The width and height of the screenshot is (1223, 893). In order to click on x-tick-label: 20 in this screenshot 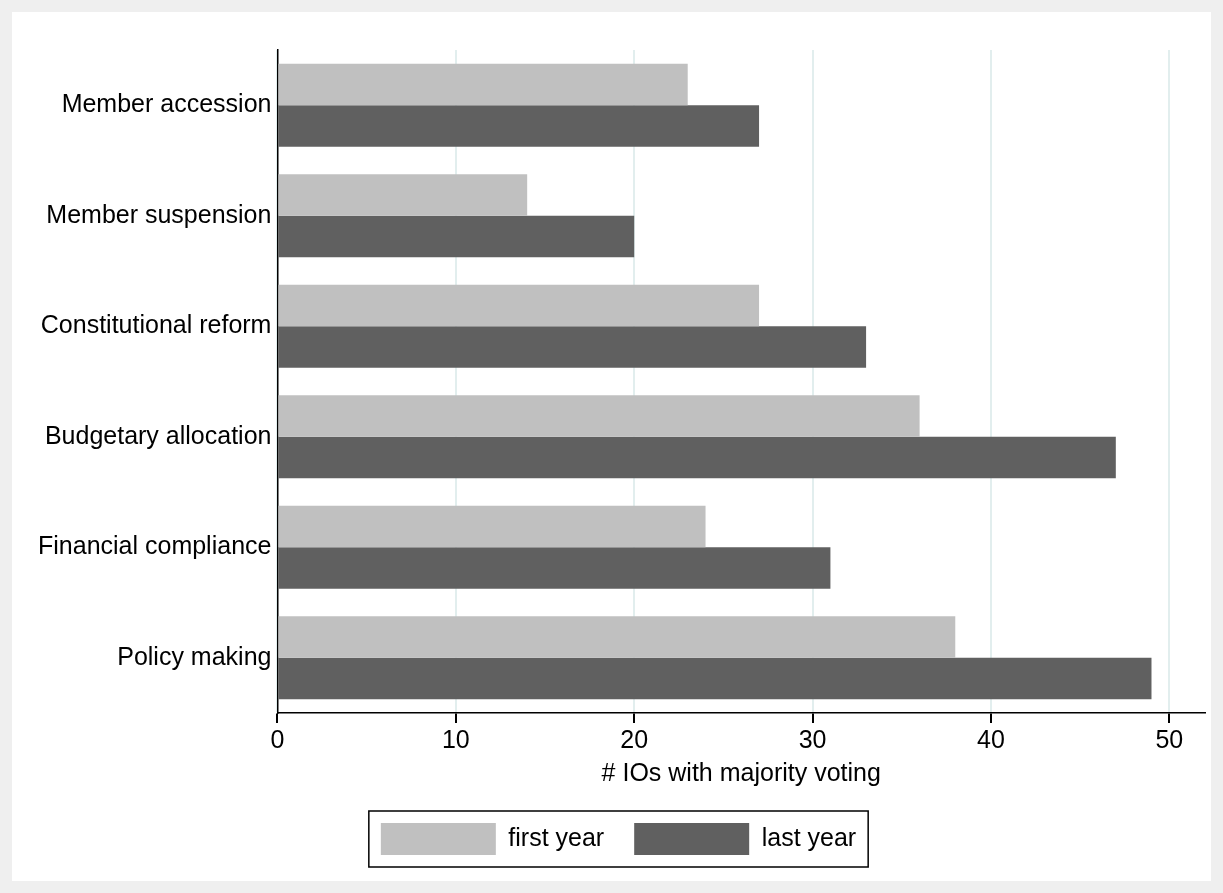, I will do `click(634, 738)`.